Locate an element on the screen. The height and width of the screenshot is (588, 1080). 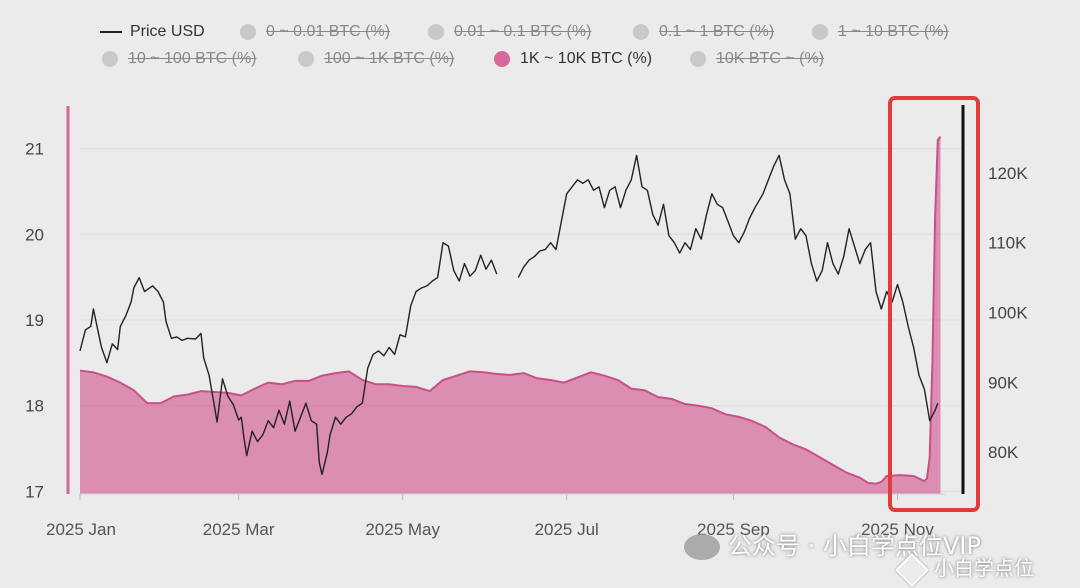
legend-label: 100 ~ 1K BTC (%) is located at coordinates (389, 58).